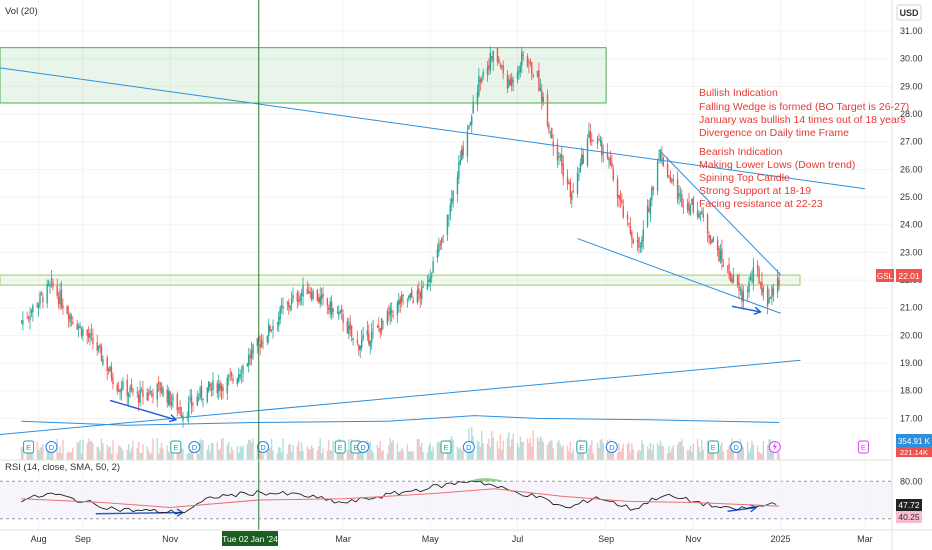 This screenshot has height=550, width=932. I want to click on currency-button: USD, so click(909, 12).